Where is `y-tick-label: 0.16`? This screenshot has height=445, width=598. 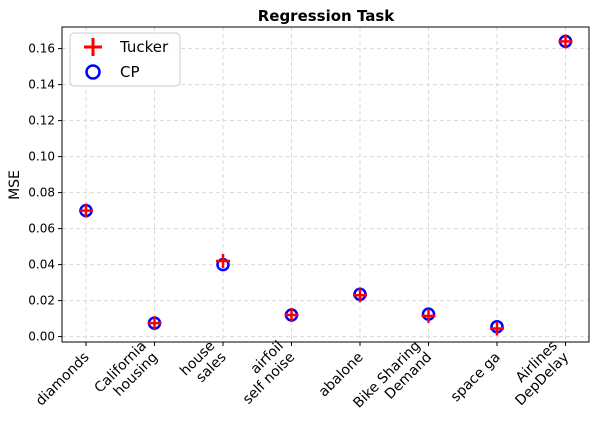 y-tick-label: 0.16 is located at coordinates (41, 49).